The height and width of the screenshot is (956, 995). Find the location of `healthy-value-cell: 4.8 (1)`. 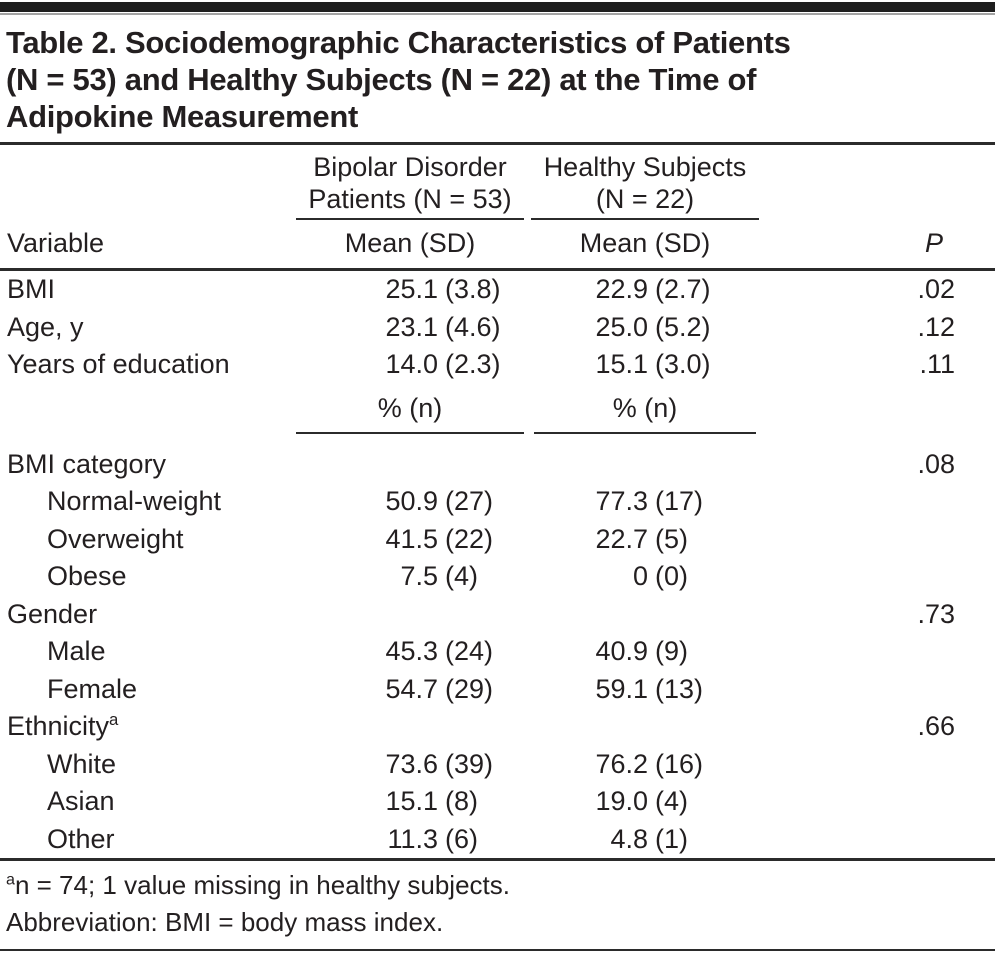

healthy-value-cell: 4.8 (1) is located at coordinates (645, 839).